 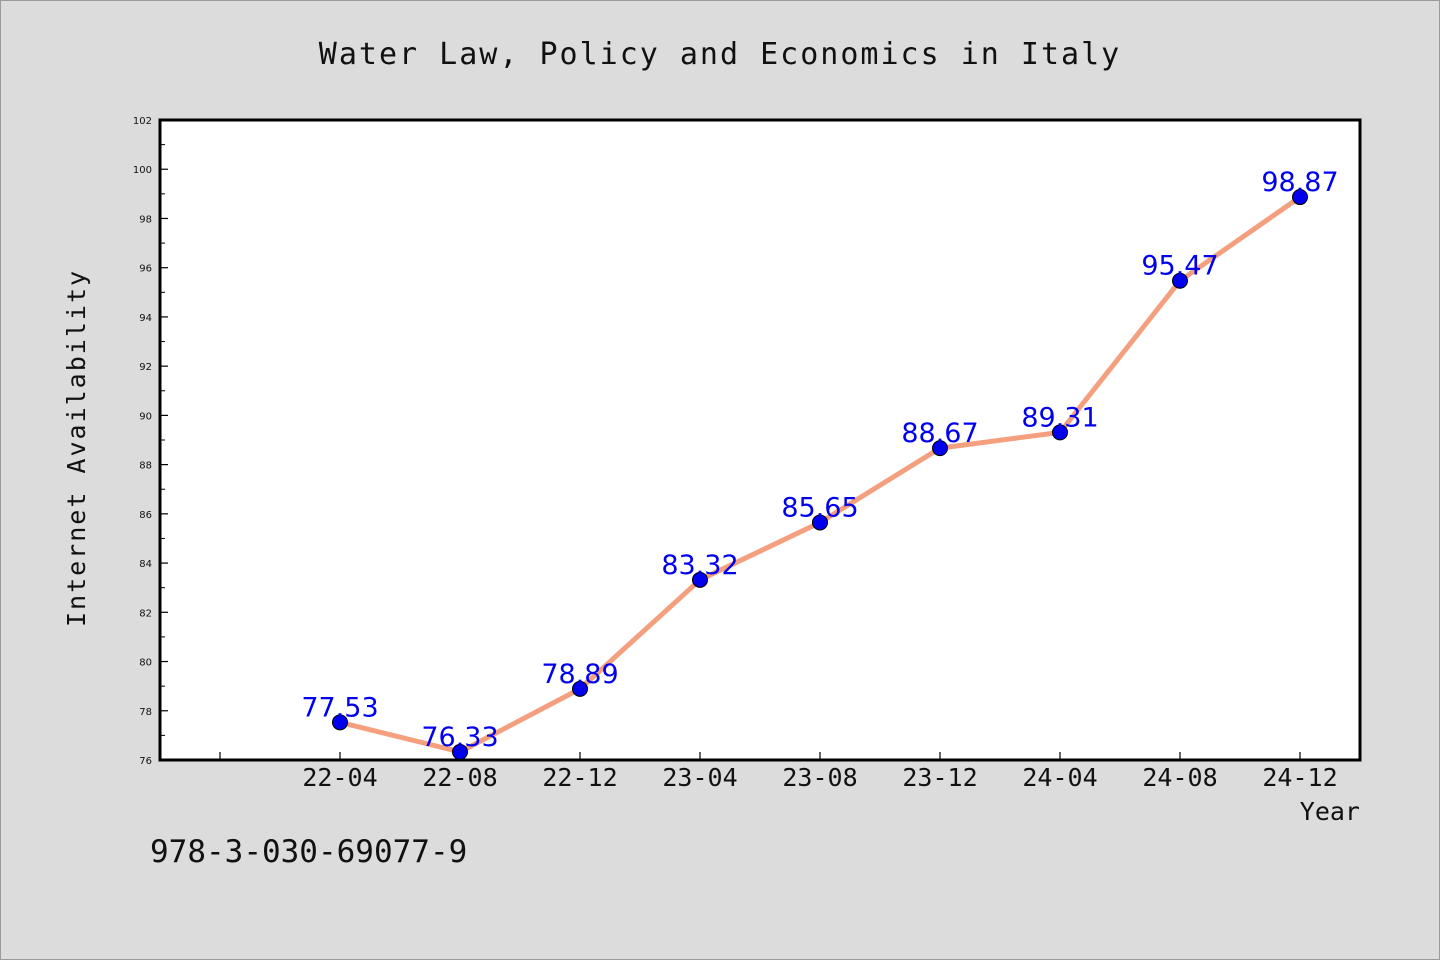 What do you see at coordinates (1330, 811) in the screenshot?
I see `x-axis-label: Year` at bounding box center [1330, 811].